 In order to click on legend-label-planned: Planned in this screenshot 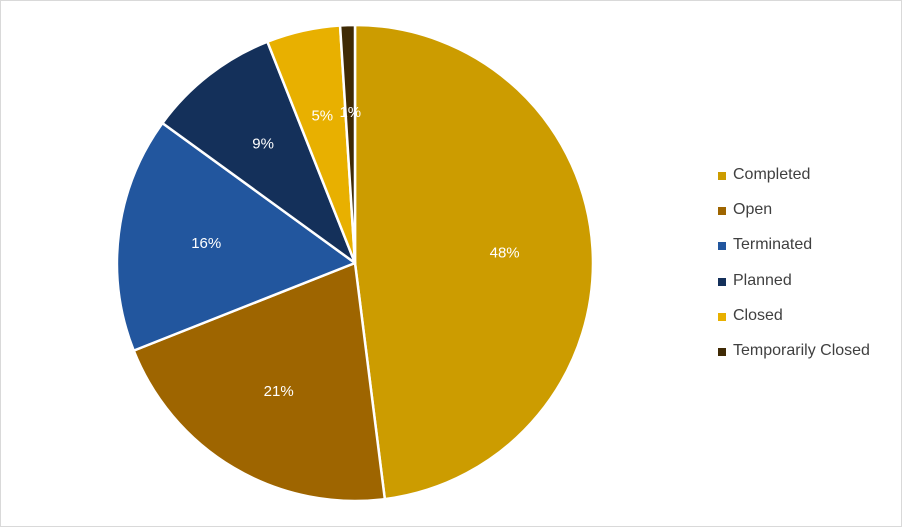, I will do `click(762, 280)`.